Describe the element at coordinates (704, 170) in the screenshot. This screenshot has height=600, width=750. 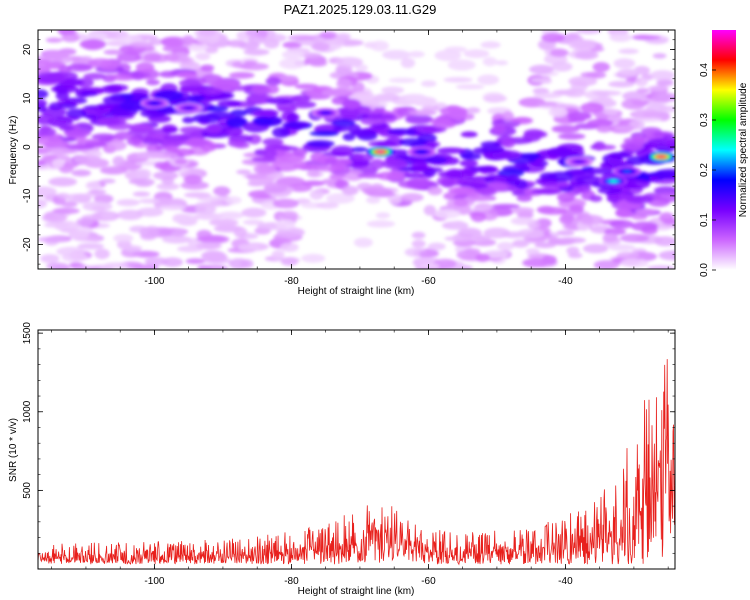
I see `colorbar-tick-label: 0.2` at that location.